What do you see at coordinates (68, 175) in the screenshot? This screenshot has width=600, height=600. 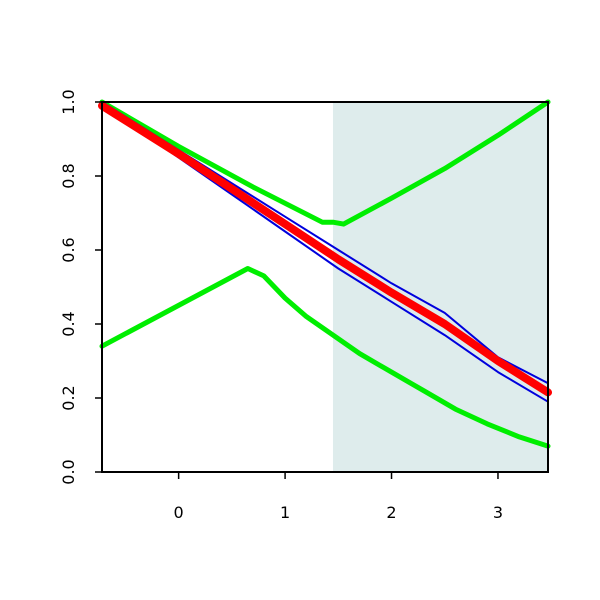 I see `y-tick-label: 0.8` at bounding box center [68, 175].